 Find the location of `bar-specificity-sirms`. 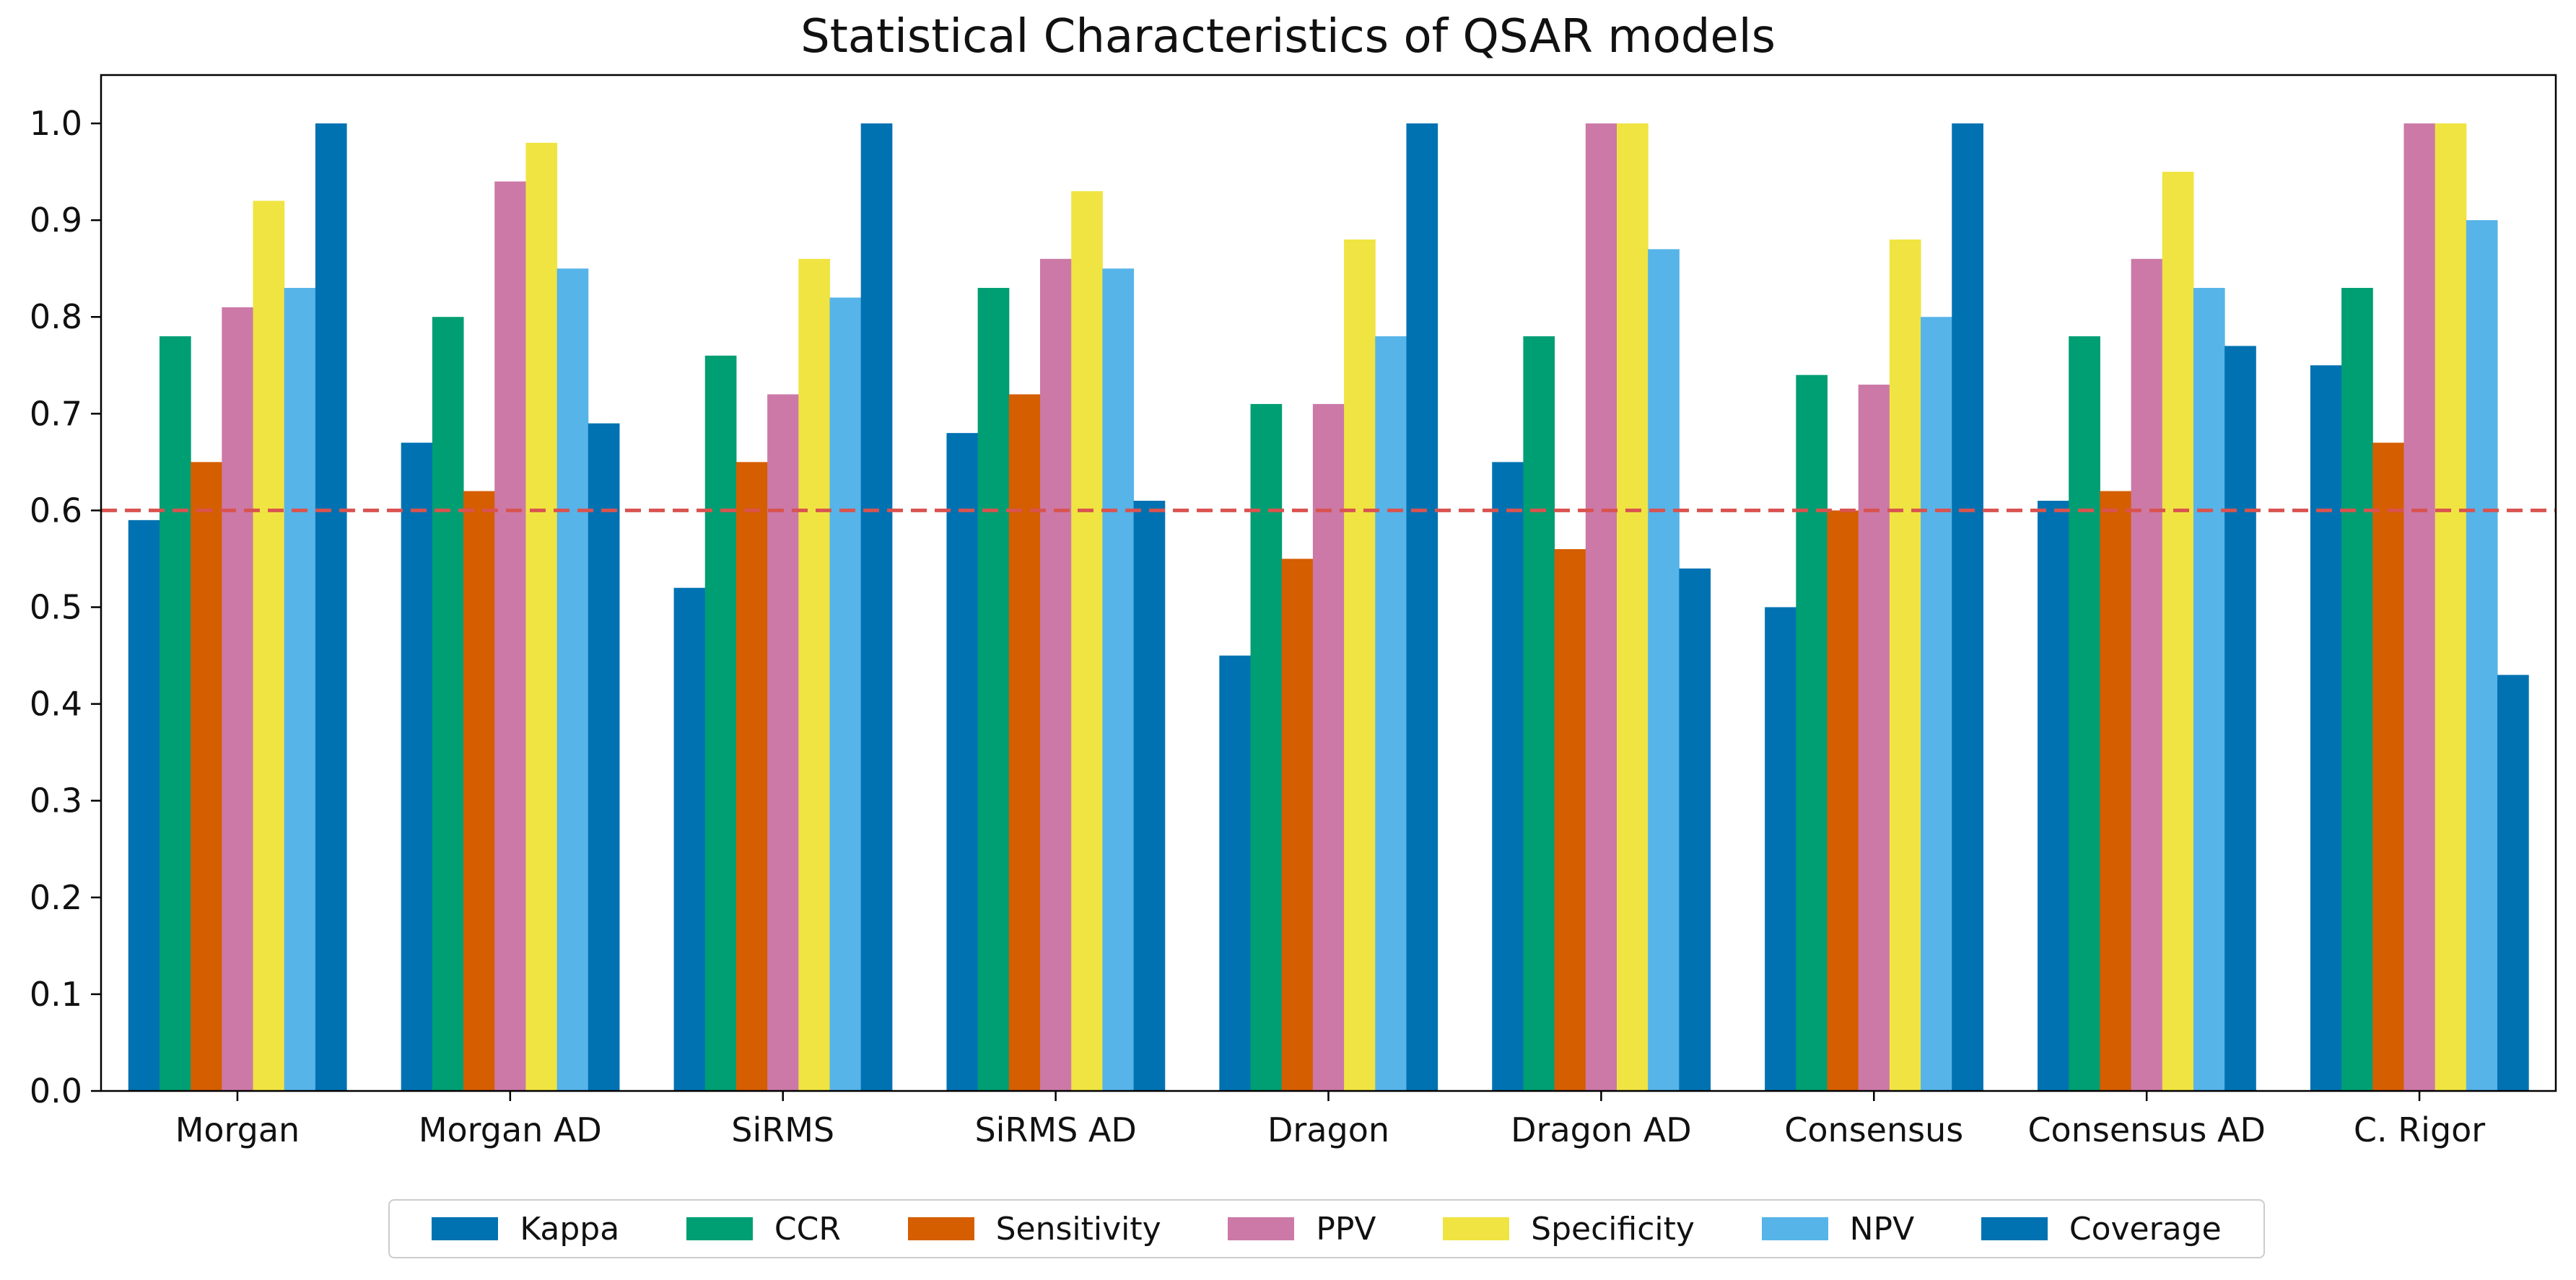

bar-specificity-sirms is located at coordinates (814, 674).